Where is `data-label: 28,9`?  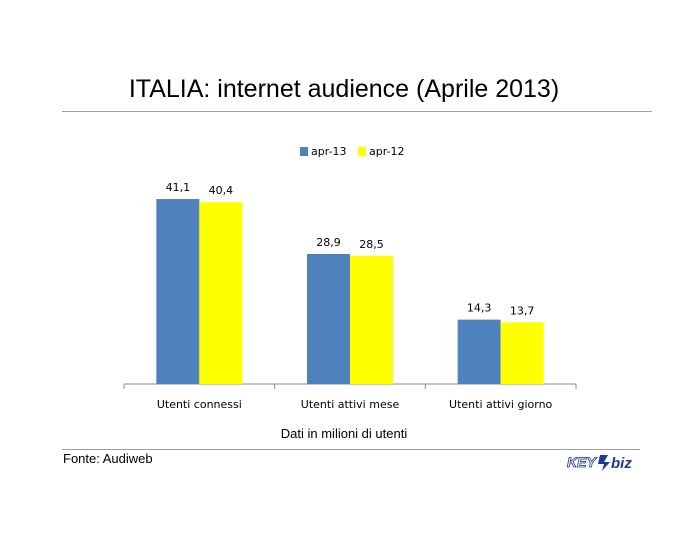
data-label: 28,9 is located at coordinates (328, 242).